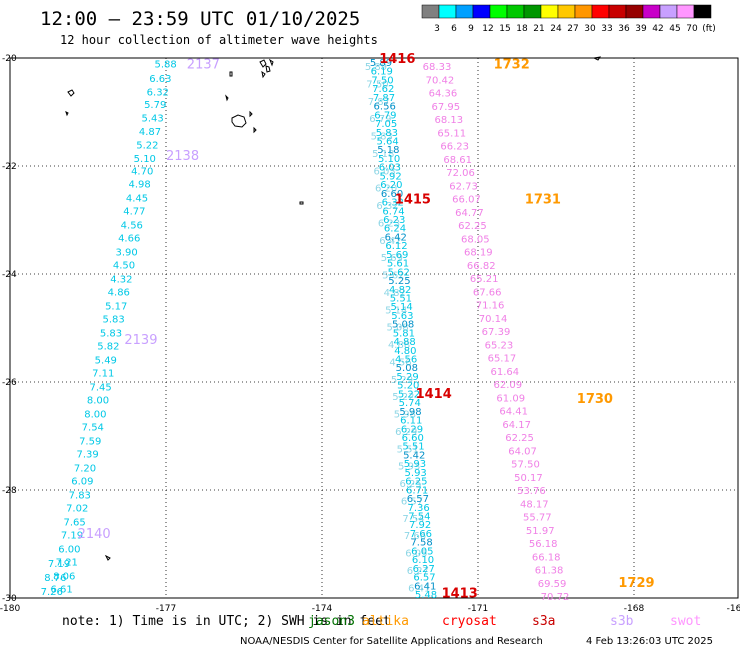  Describe the element at coordinates (418, 508) in the screenshot. I see `value-label: 7.36` at that location.